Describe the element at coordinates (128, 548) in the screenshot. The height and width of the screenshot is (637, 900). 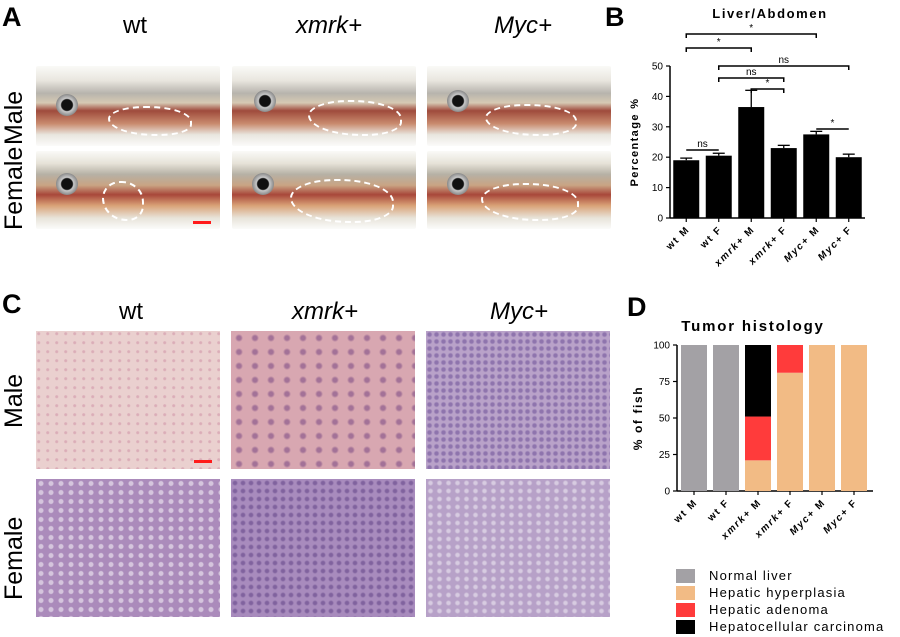
I see `histology-wt-female` at that location.